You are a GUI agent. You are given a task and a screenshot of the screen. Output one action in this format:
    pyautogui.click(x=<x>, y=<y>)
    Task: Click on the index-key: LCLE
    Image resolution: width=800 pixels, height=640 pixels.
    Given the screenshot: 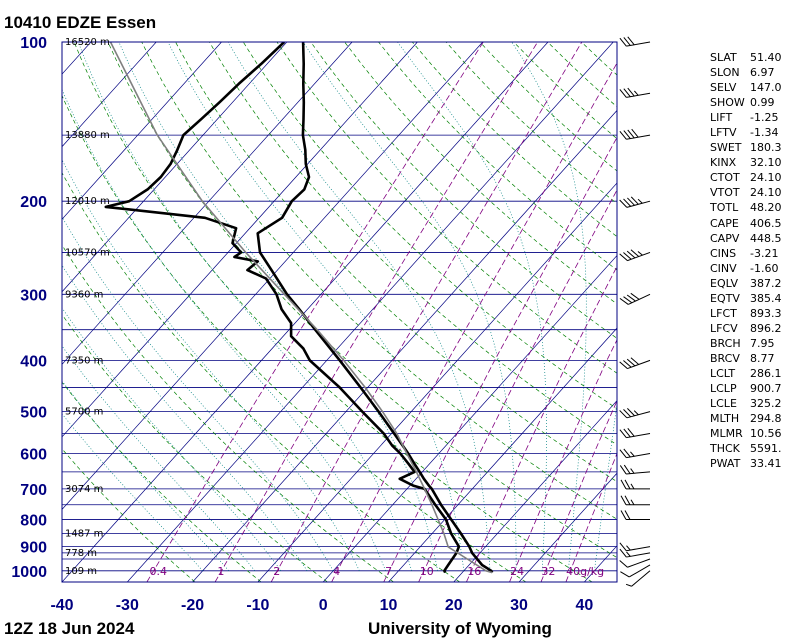 What is the action you would take?
    pyautogui.click(x=723, y=404)
    